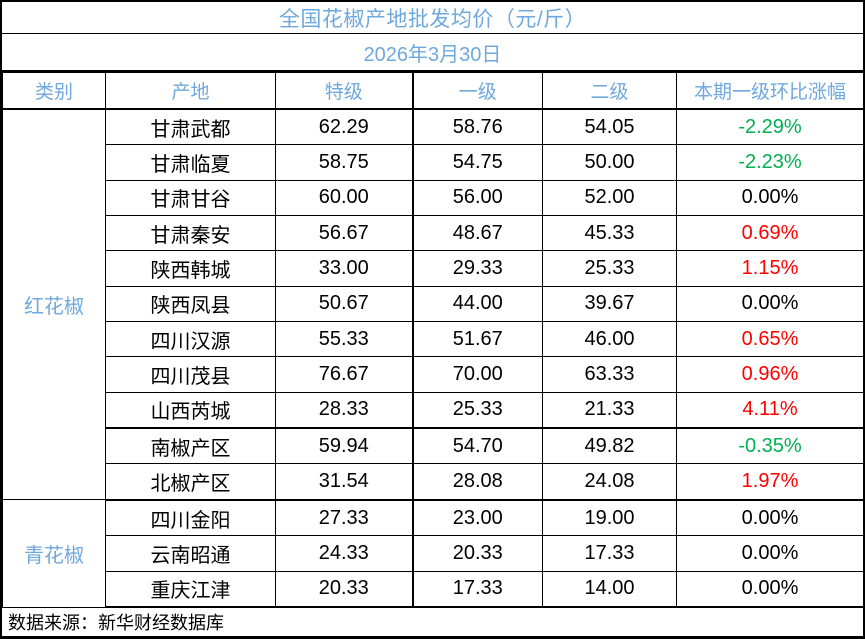 Image resolution: width=865 pixels, height=639 pixels. I want to click on price-cell-special: 56.67, so click(344, 233).